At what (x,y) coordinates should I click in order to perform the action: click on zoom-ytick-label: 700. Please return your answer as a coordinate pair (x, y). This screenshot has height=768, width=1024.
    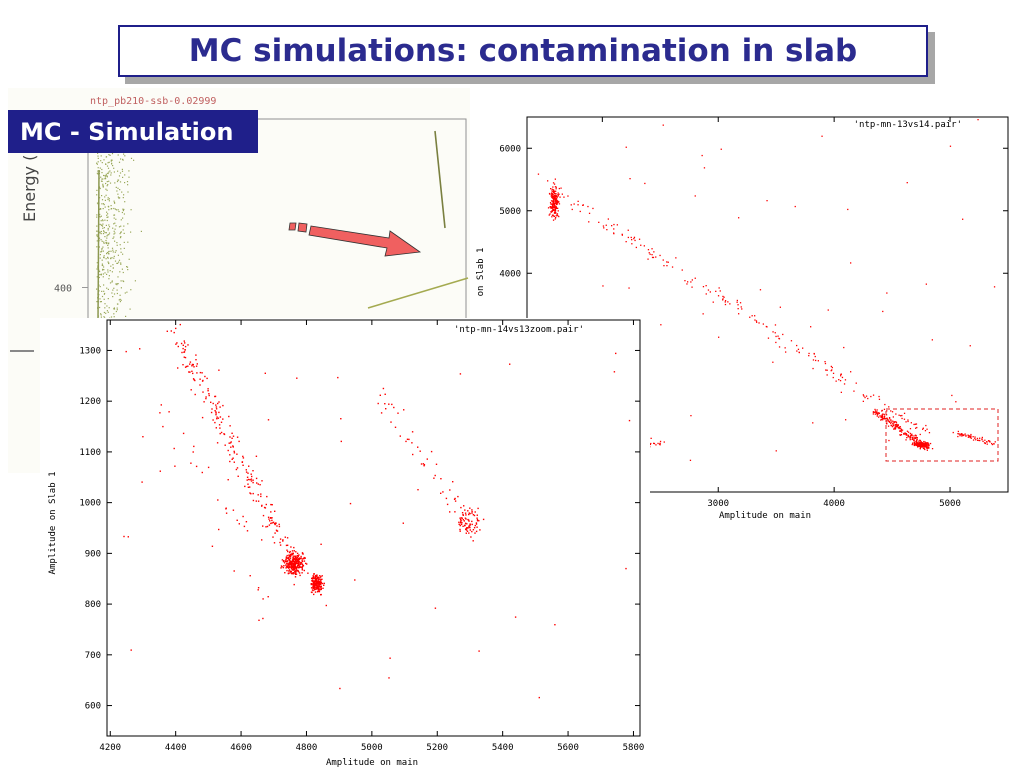
    Looking at the image, I should click on (93, 656).